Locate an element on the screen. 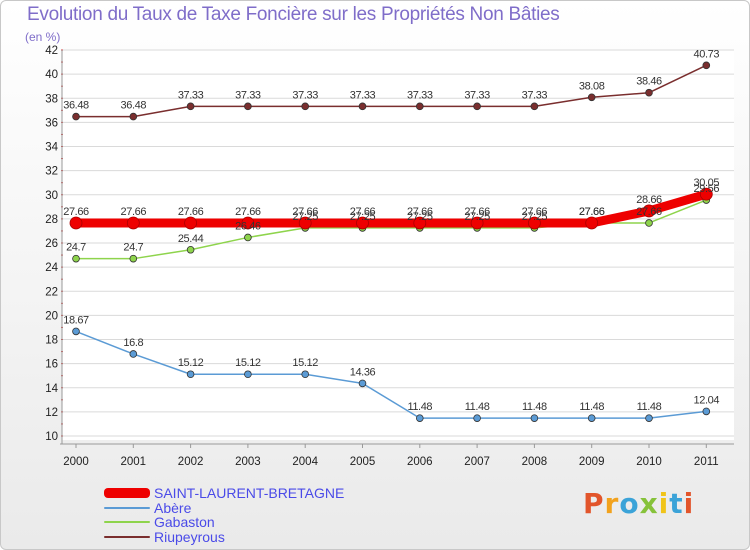 Image resolution: width=750 pixels, height=550 pixels. legend-swatch-saint-laurent-bretagne is located at coordinates (127, 493).